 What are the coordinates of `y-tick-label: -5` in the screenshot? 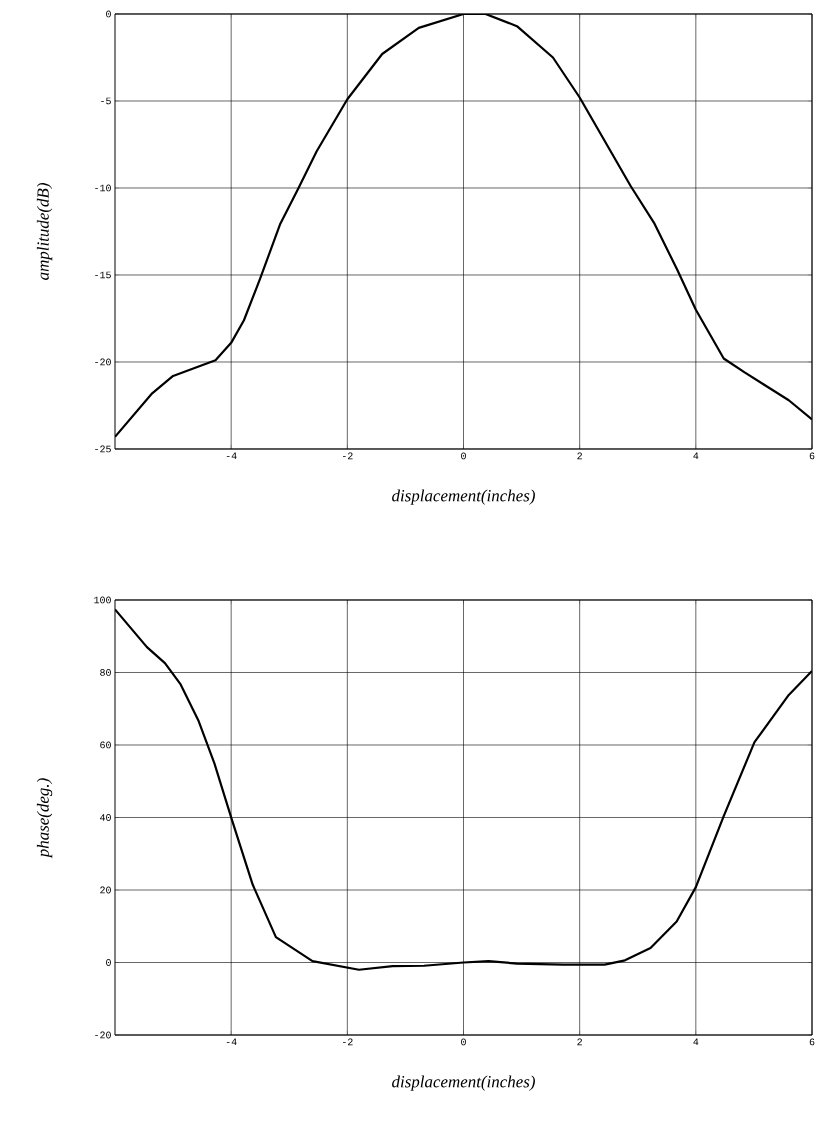 It's located at (106, 101).